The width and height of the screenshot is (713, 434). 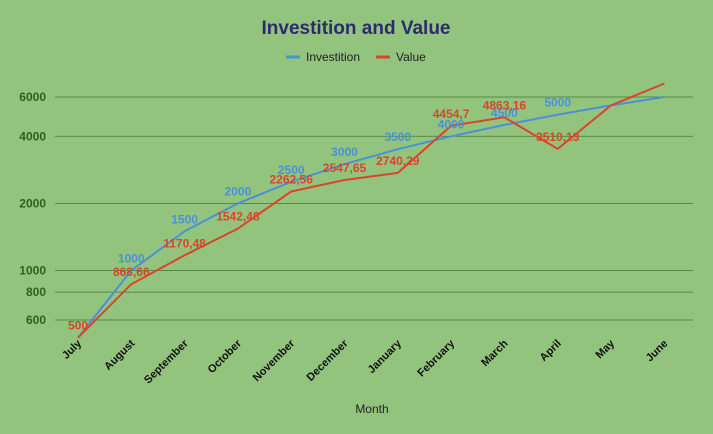 I want to click on data-label-value: 868,66, so click(x=131, y=272).